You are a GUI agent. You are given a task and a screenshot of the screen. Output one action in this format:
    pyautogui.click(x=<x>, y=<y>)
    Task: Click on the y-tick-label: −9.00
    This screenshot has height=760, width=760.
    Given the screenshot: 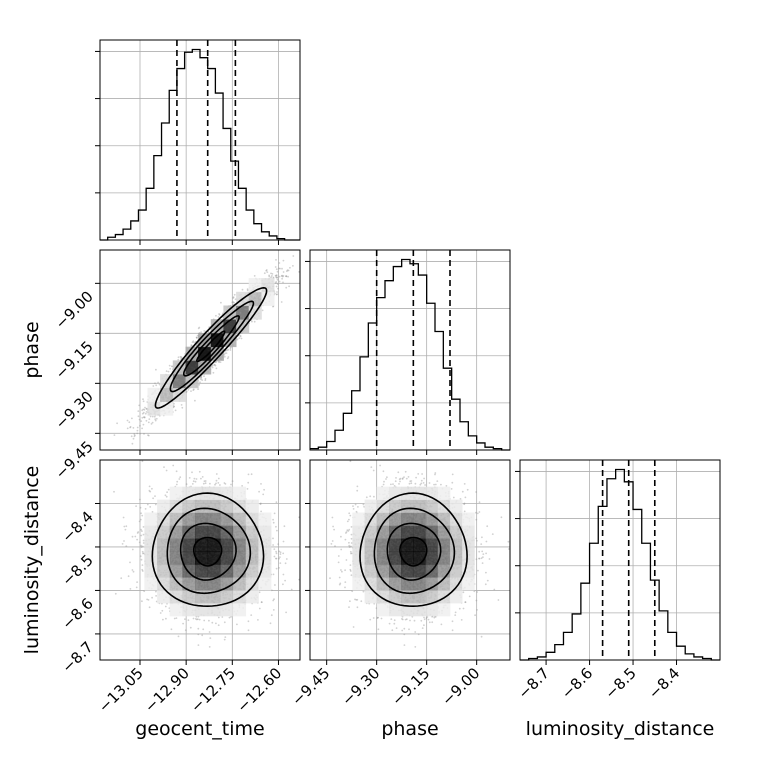 What is the action you would take?
    pyautogui.click(x=74, y=309)
    